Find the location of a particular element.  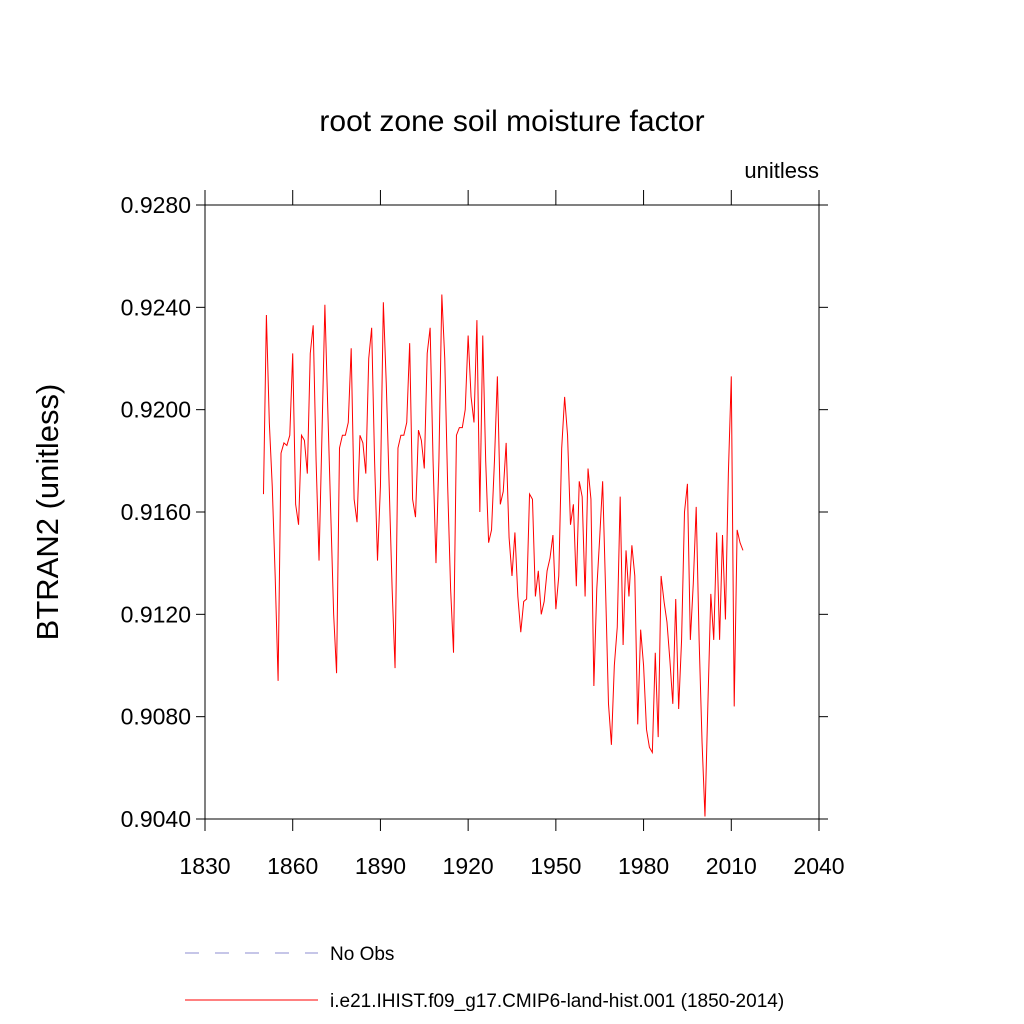

x-tick-label: 1950 is located at coordinates (555, 866).